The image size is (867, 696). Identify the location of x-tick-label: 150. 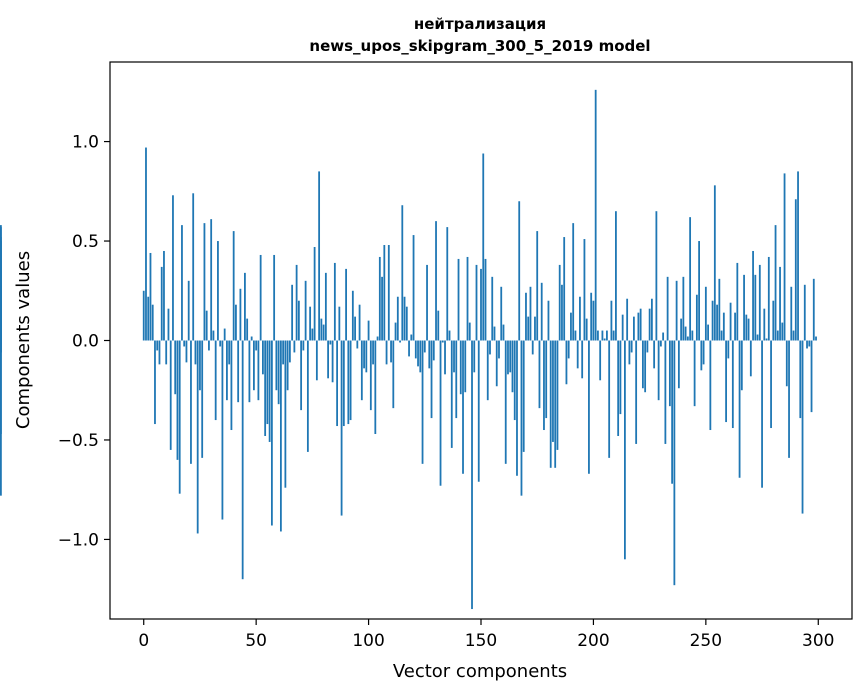
(481, 641).